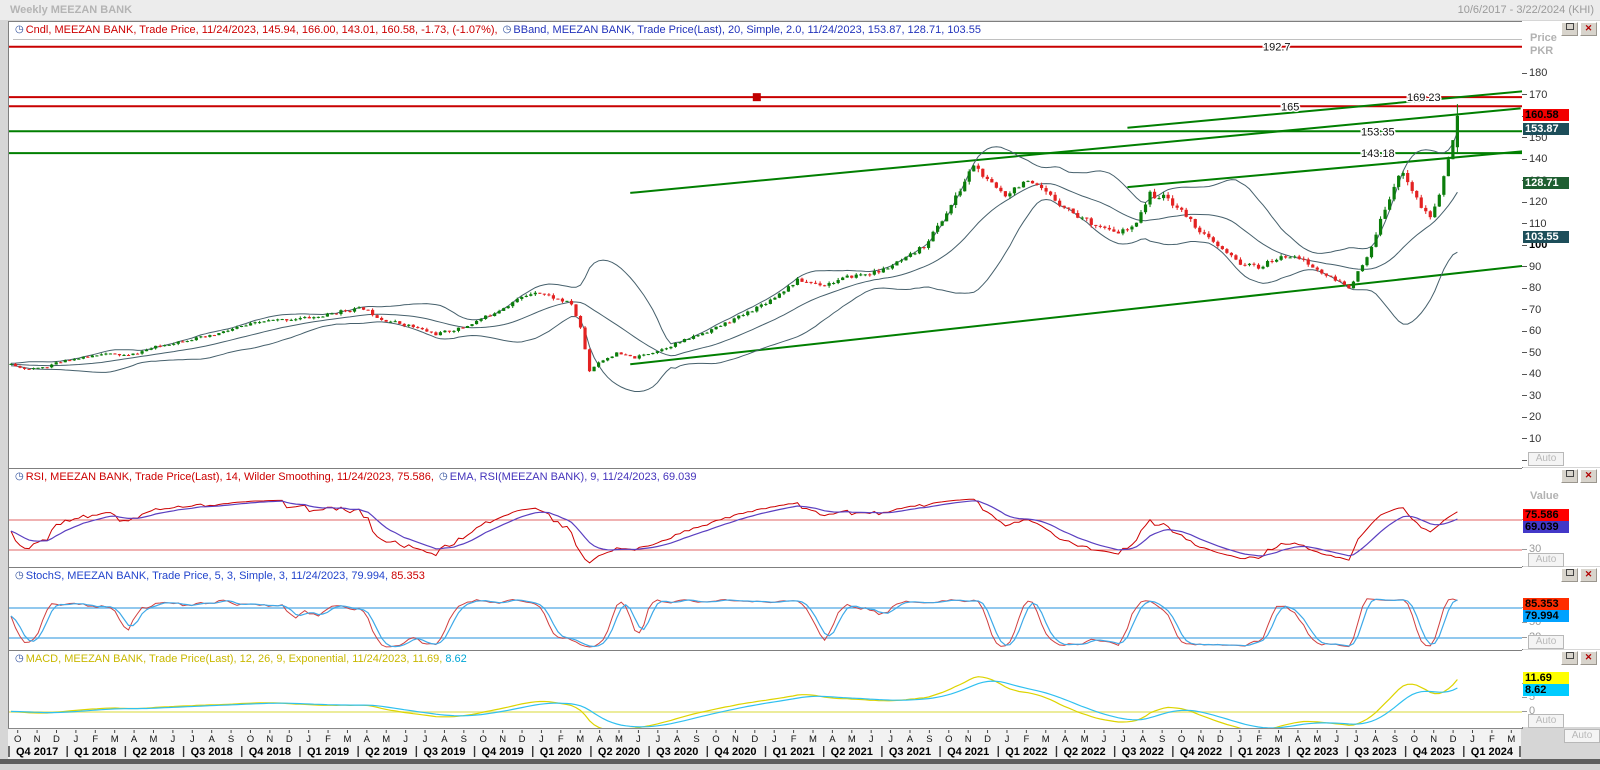 This screenshot has width=1600, height=770. Describe the element at coordinates (503, 752) in the screenshot. I see `svg-text: Q4 2019` at that location.